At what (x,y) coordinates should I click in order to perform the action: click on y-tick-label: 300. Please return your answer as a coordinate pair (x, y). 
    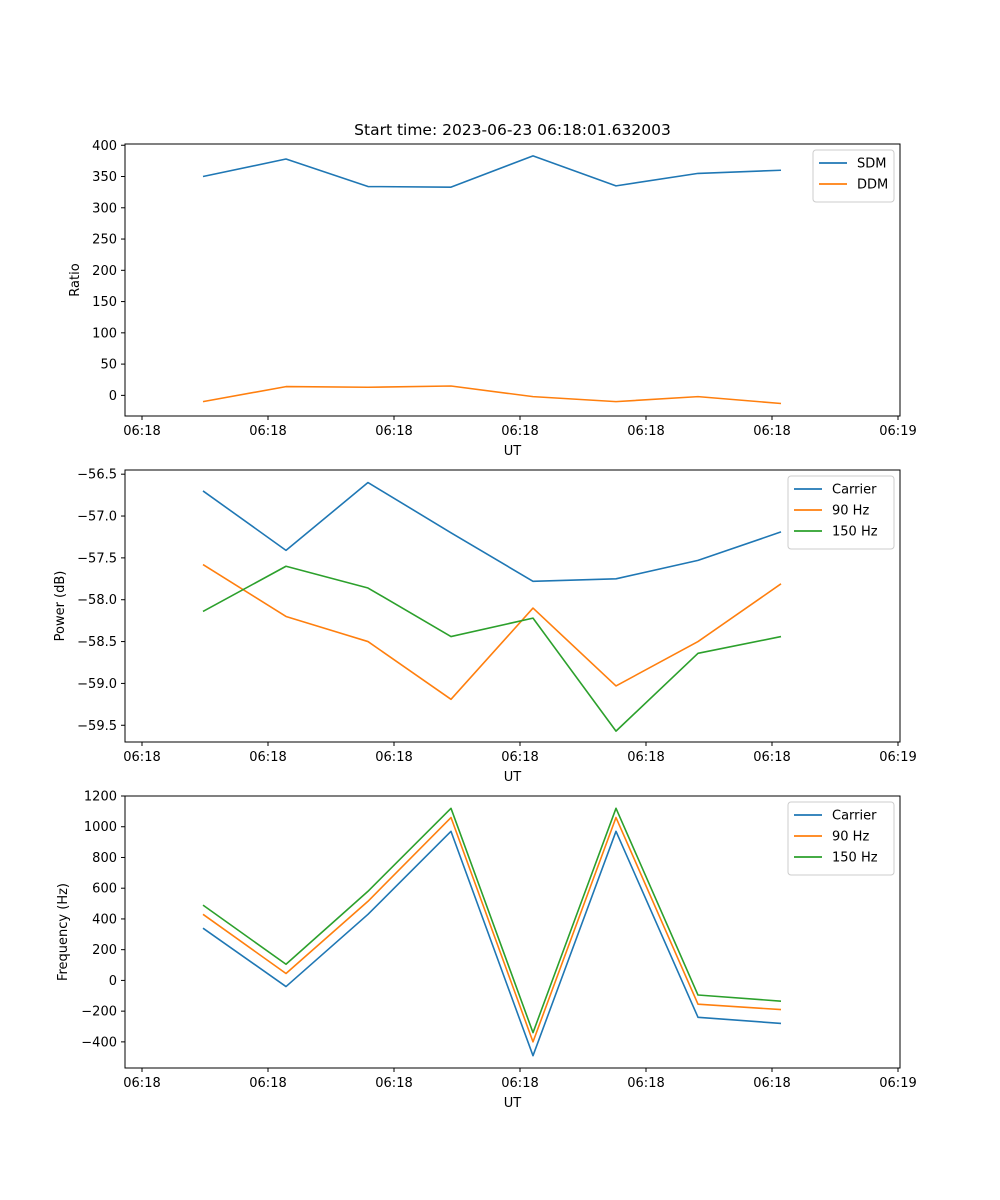
    Looking at the image, I should click on (104, 208).